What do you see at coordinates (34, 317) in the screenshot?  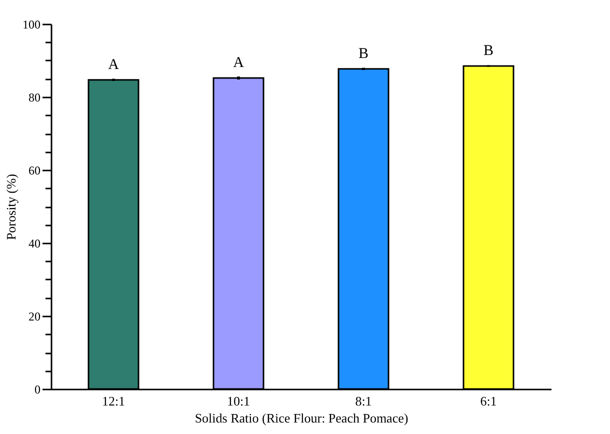 I see `y-tick-label: 20` at bounding box center [34, 317].